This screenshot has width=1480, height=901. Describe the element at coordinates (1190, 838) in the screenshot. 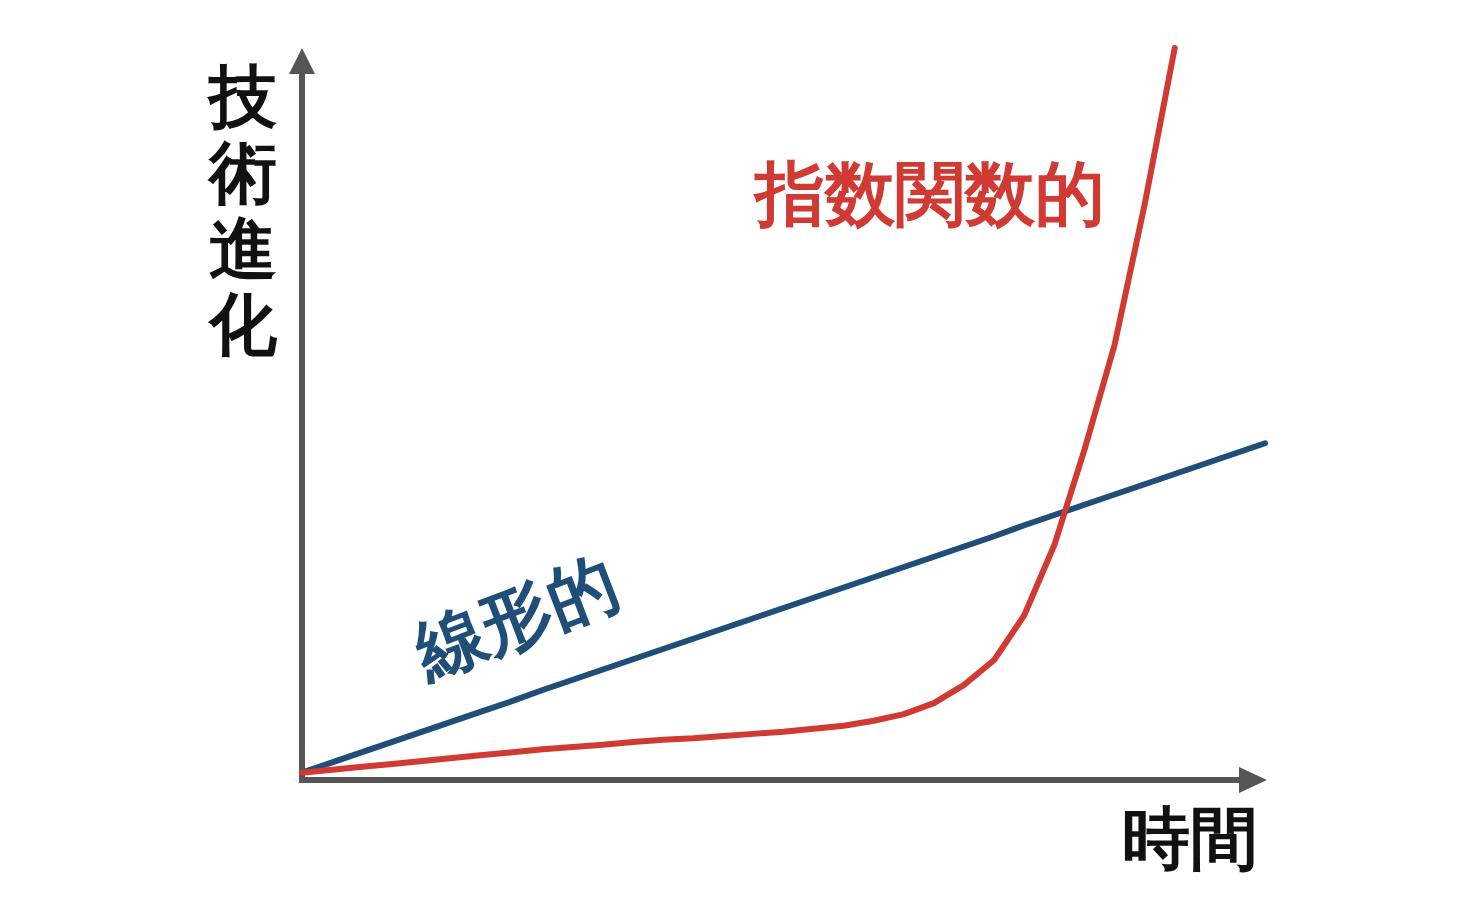

I see `xlabel: 時間` at that location.